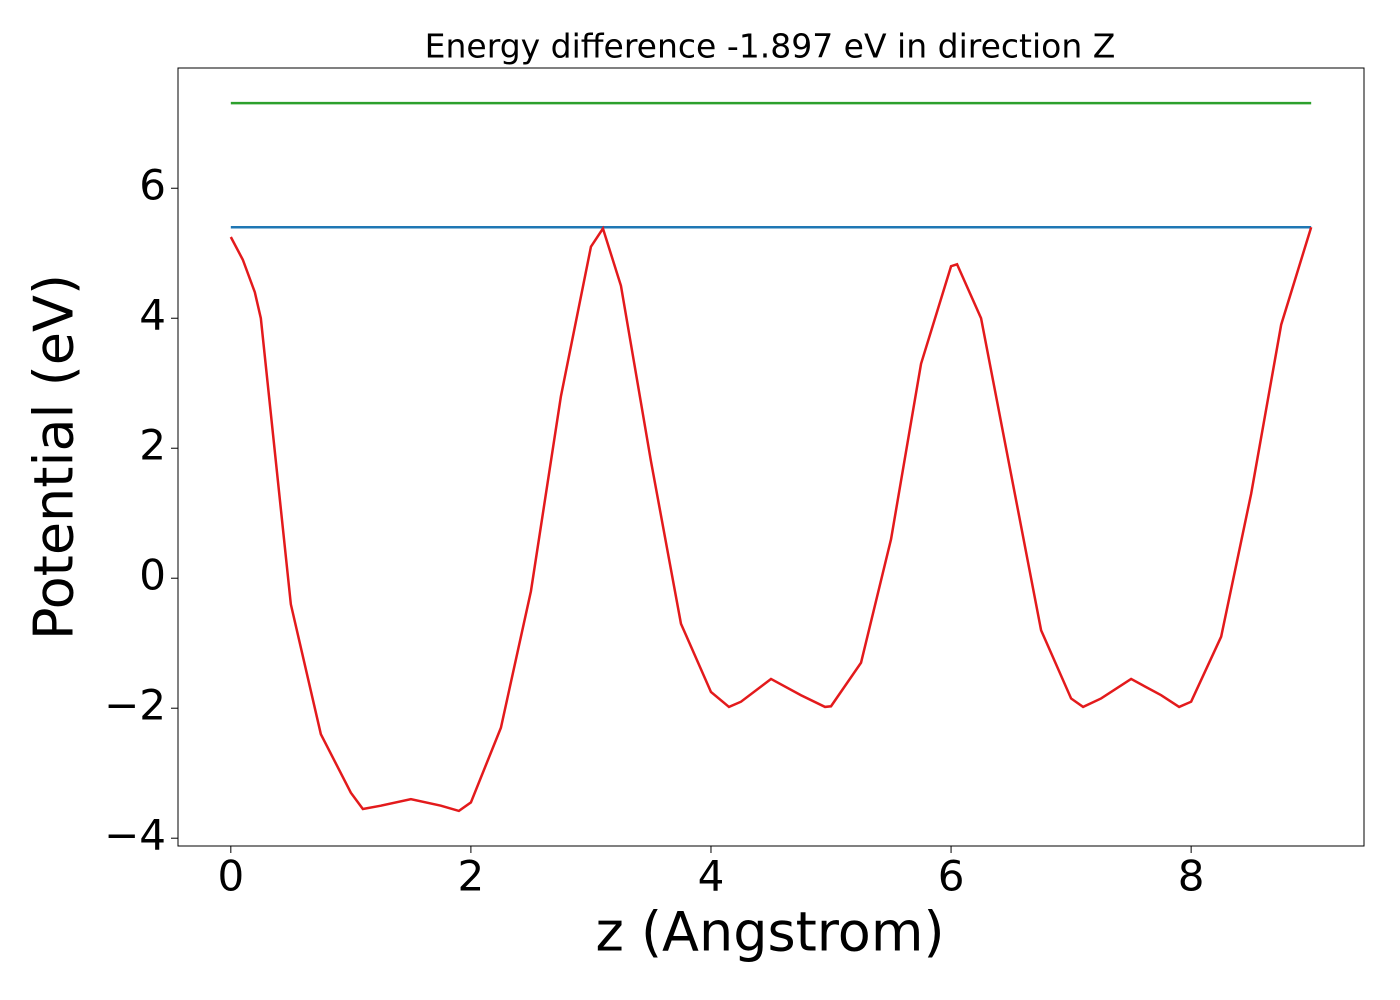 This screenshot has height=1000, width=1400. Describe the element at coordinates (135, 835) in the screenshot. I see `y-tick-label: −4` at that location.